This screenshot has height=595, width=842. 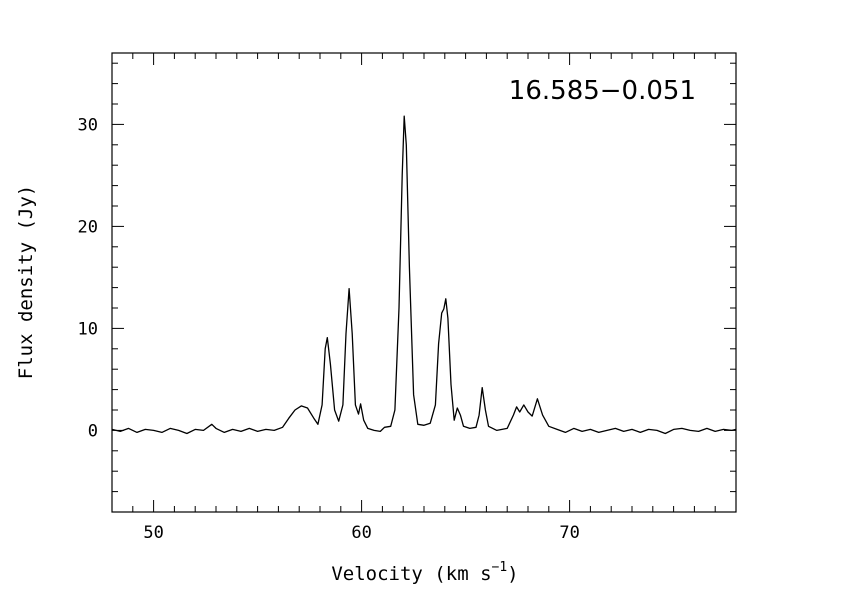 I want to click on x-axis-label-exponent: −1, so click(x=500, y=567).